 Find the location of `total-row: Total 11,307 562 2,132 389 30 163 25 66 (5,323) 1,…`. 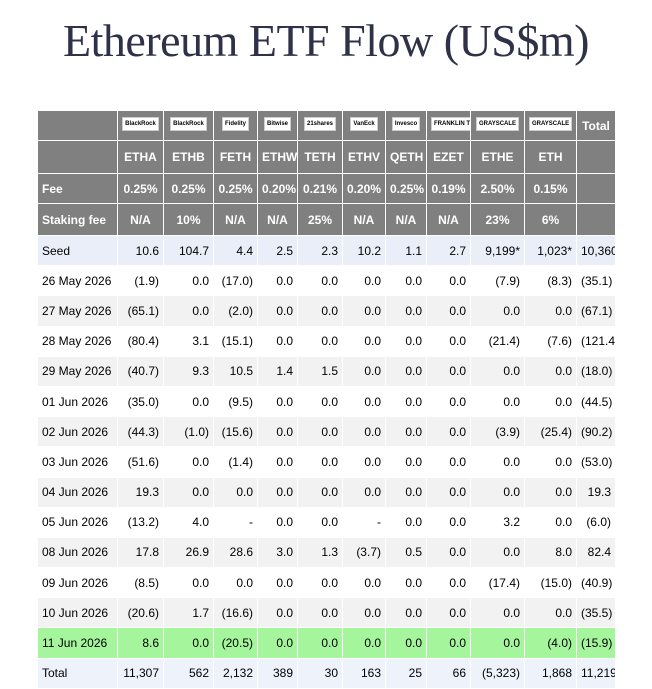

total-row: Total 11,307 562 2,132 389 30 163 25 66 (5,323) 1,… is located at coordinates (326, 673).